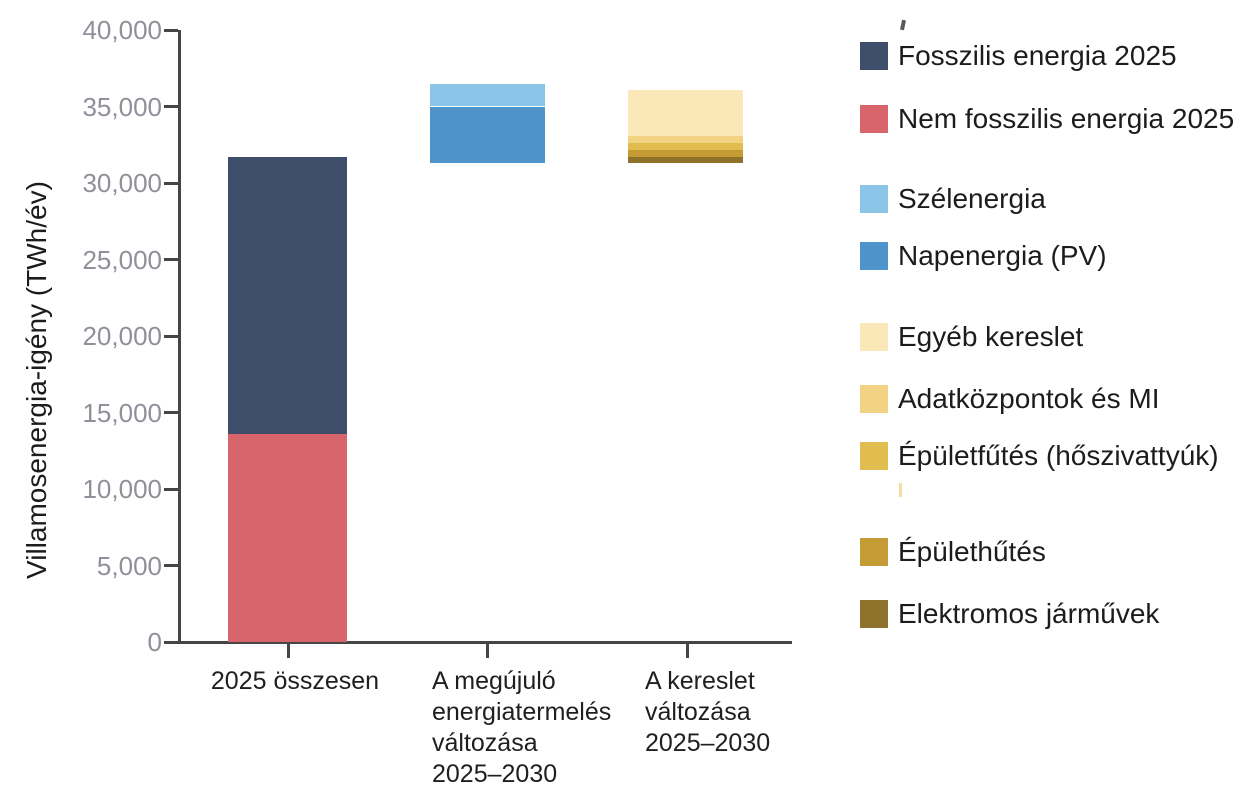  What do you see at coordinates (874, 614) in the screenshot?
I see `legend-swatch-elektromos-jarmuvek` at bounding box center [874, 614].